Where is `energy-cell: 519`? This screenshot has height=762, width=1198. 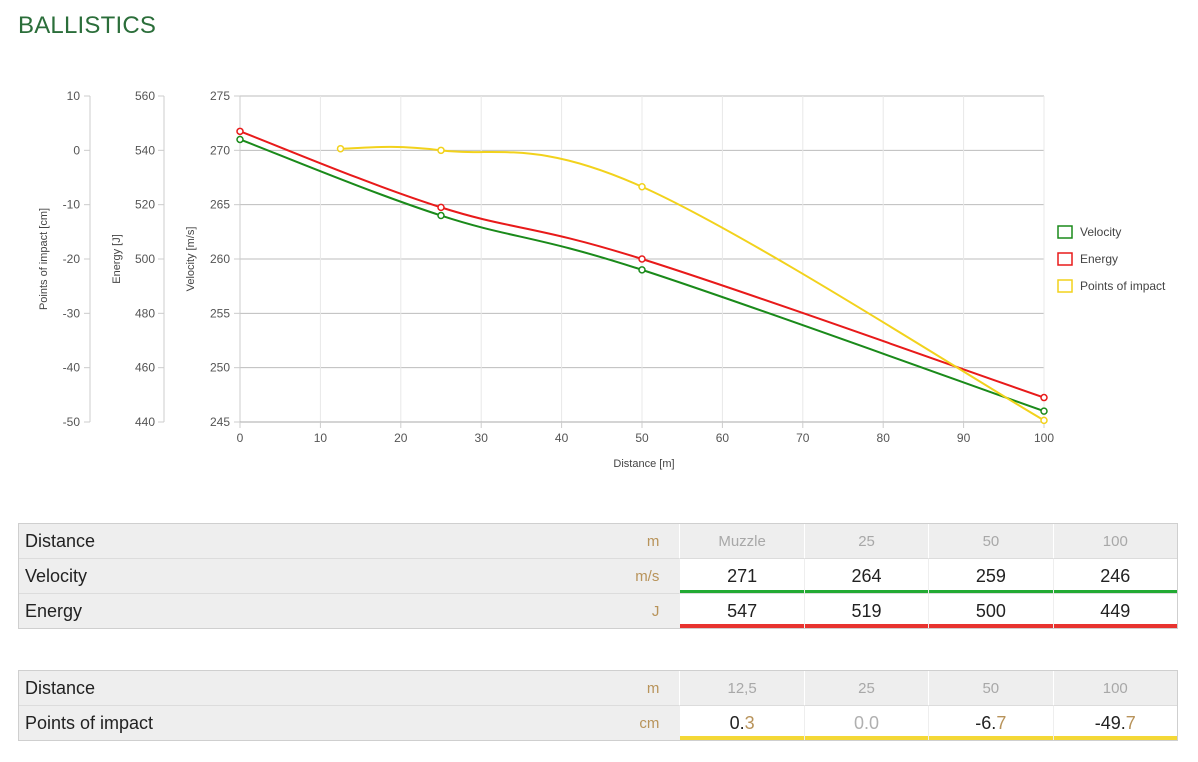
energy-cell: 519 is located at coordinates (866, 610).